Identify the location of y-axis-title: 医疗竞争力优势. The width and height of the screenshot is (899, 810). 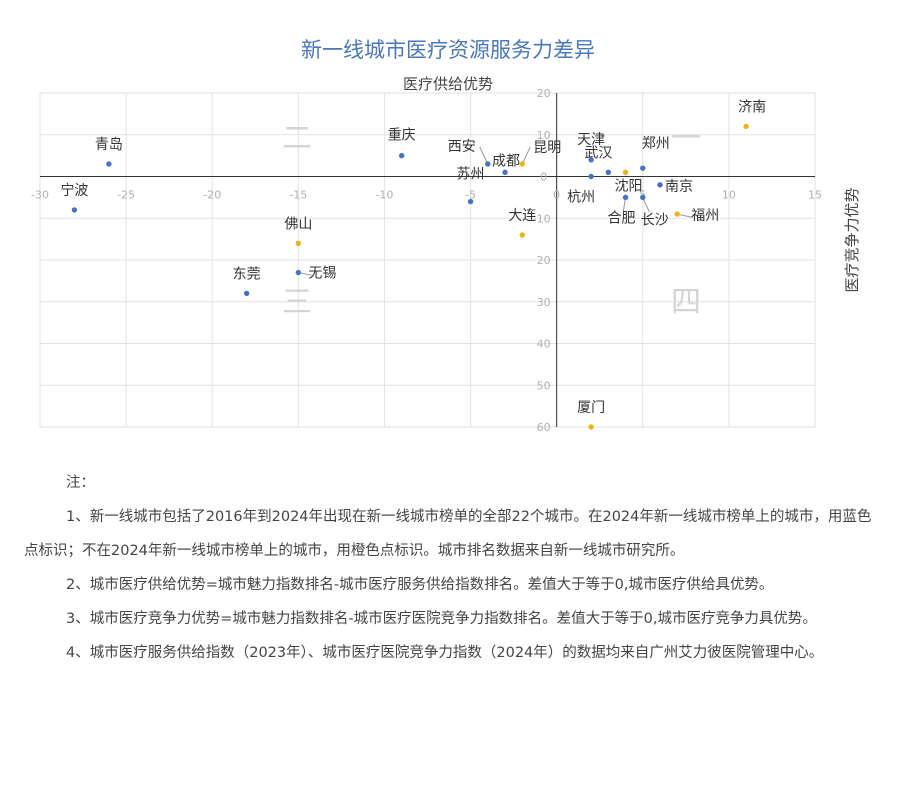
(852, 239).